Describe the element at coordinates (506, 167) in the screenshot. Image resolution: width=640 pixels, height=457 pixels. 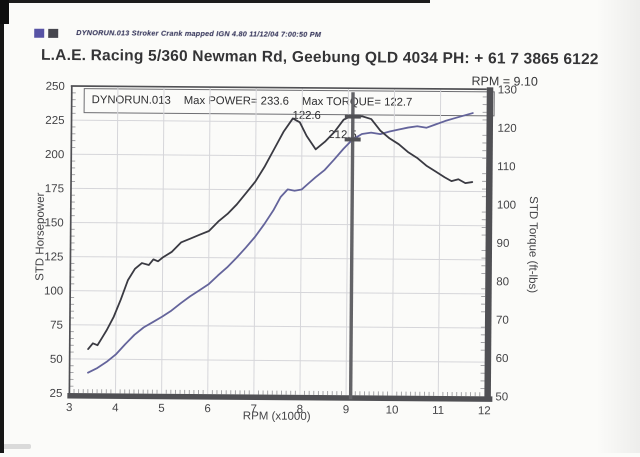
I see `y-right-tick-label: 110` at that location.